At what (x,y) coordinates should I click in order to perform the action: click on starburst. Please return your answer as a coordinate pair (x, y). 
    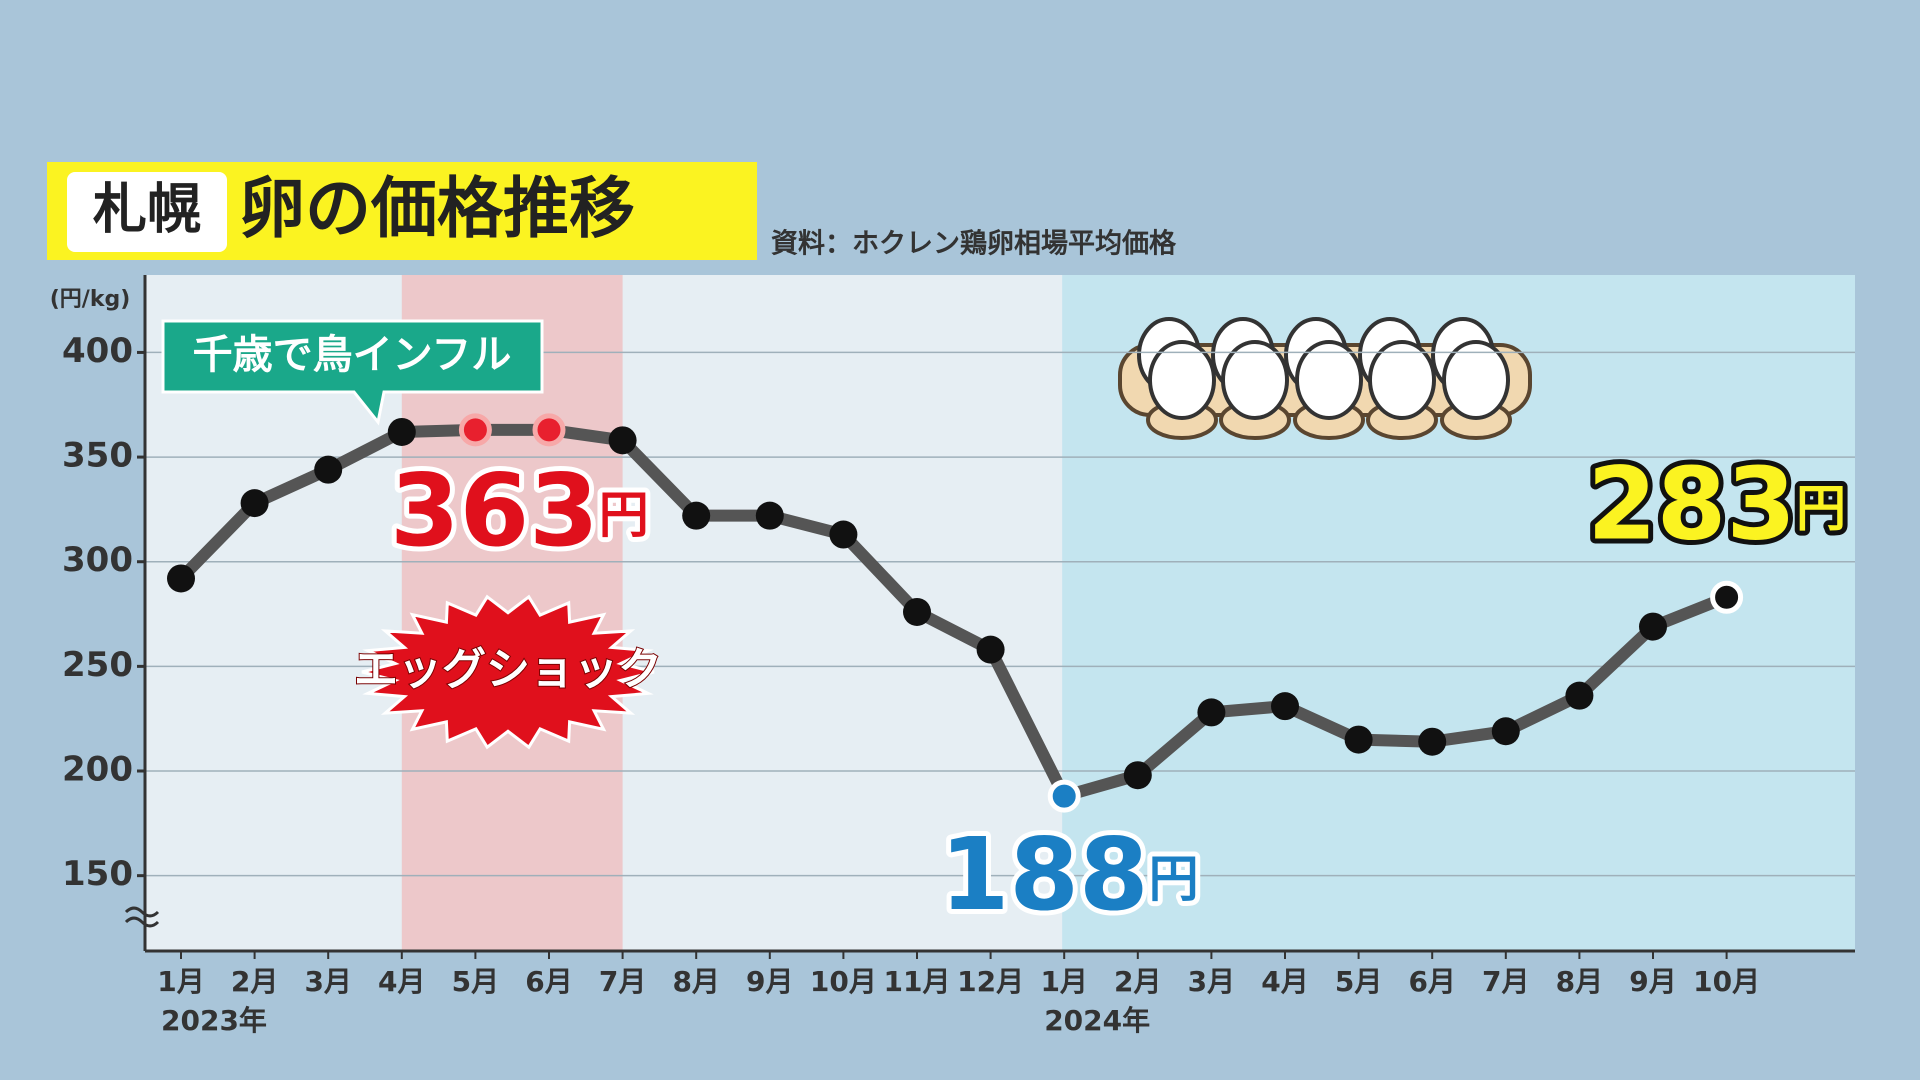
    Looking at the image, I should click on (508, 672).